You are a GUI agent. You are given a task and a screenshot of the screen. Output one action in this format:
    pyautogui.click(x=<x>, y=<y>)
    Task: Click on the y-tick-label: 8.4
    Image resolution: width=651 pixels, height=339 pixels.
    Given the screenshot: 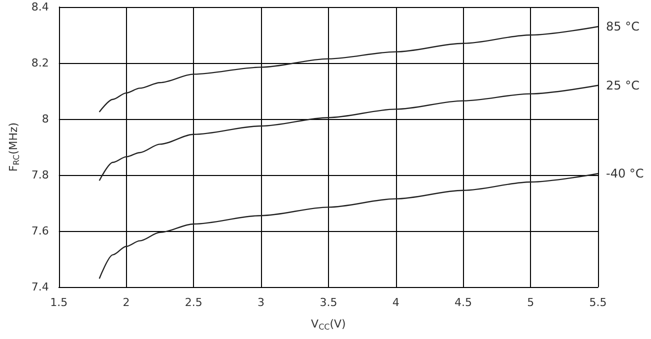 What is the action you would take?
    pyautogui.click(x=40, y=7)
    